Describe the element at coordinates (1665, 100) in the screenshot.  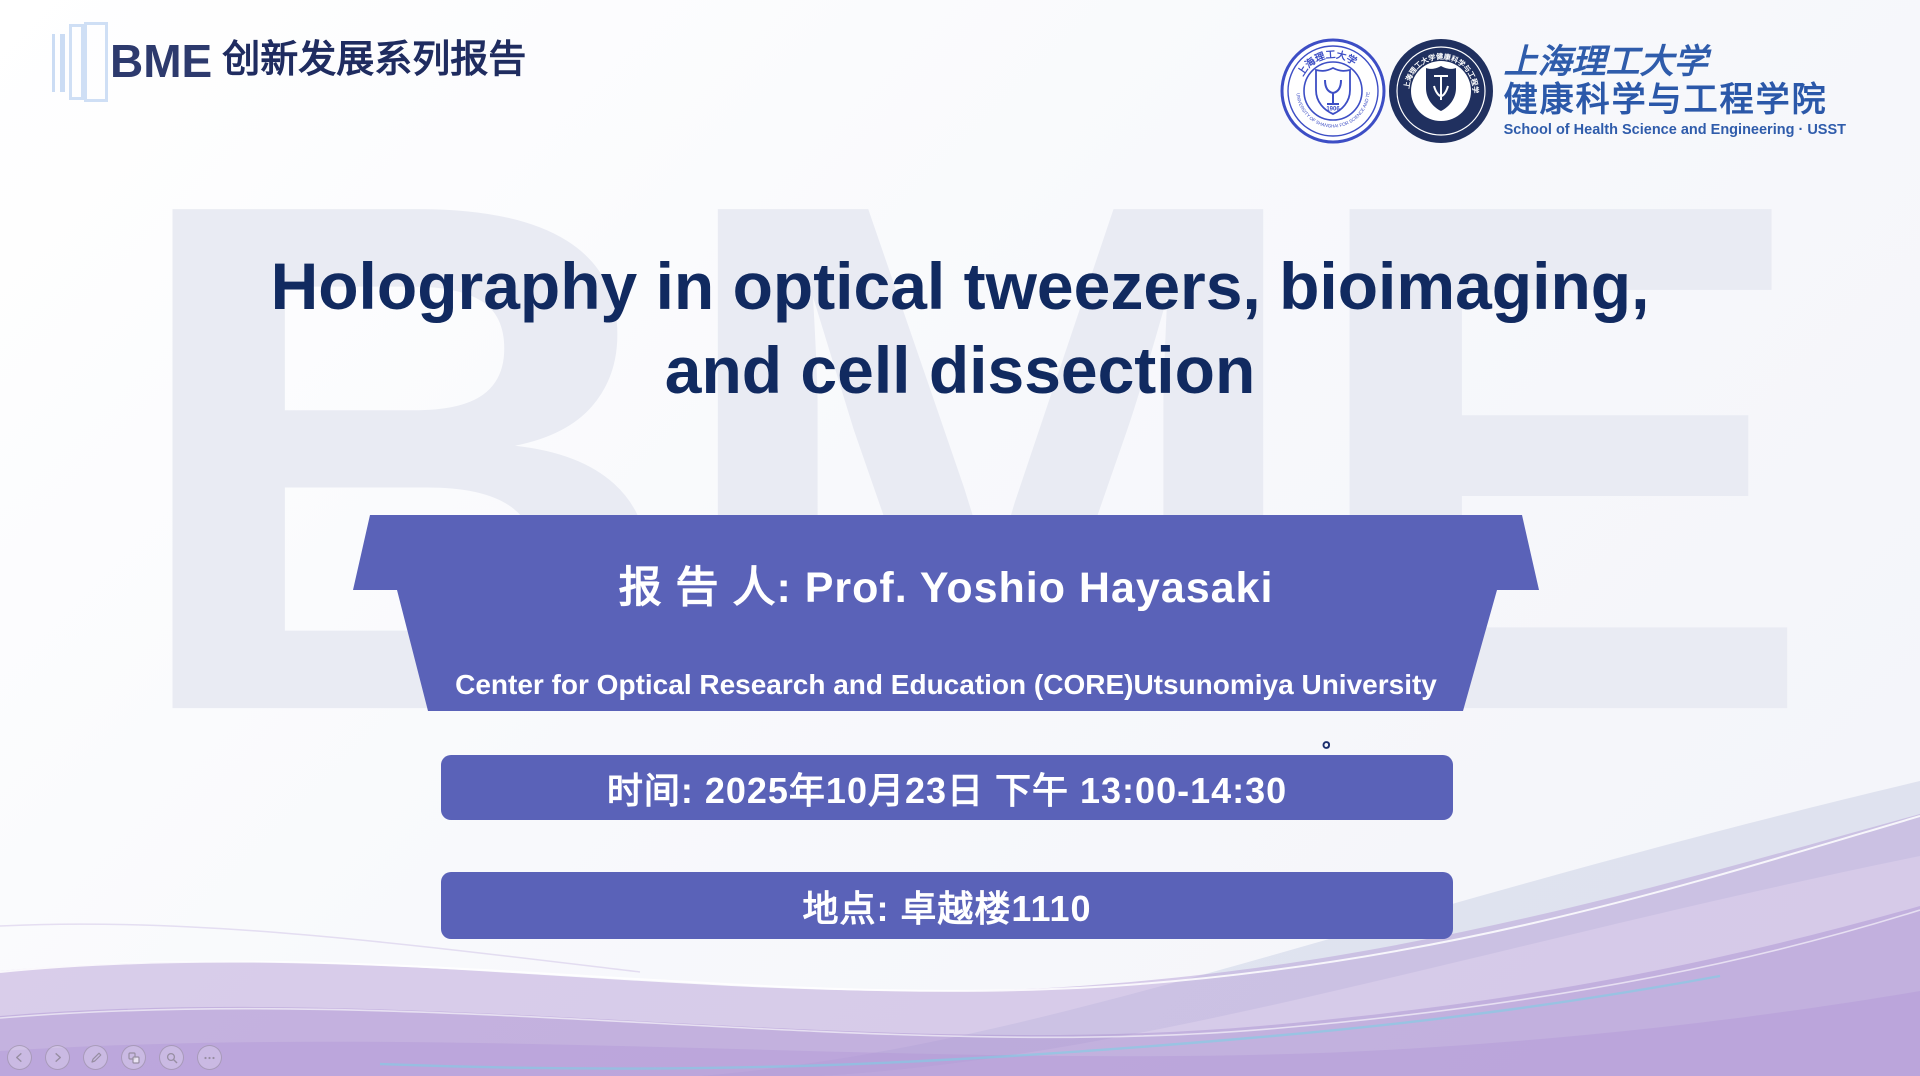
I see `school-name-zh: 健康科学与工程学院` at that location.